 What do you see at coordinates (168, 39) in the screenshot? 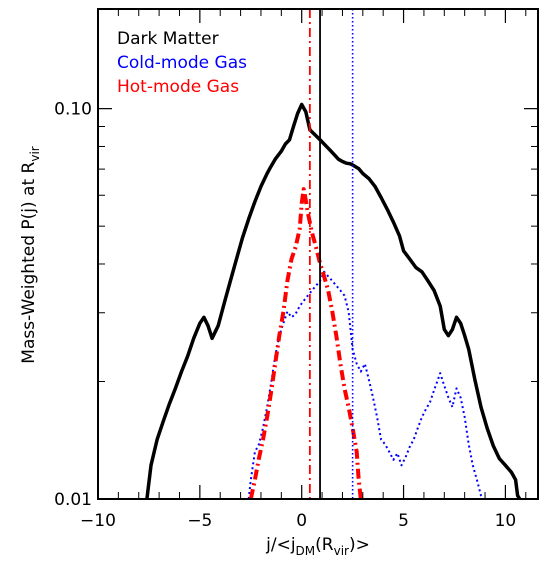
I see `legend-entry-dark-matter: Dark Matter` at bounding box center [168, 39].